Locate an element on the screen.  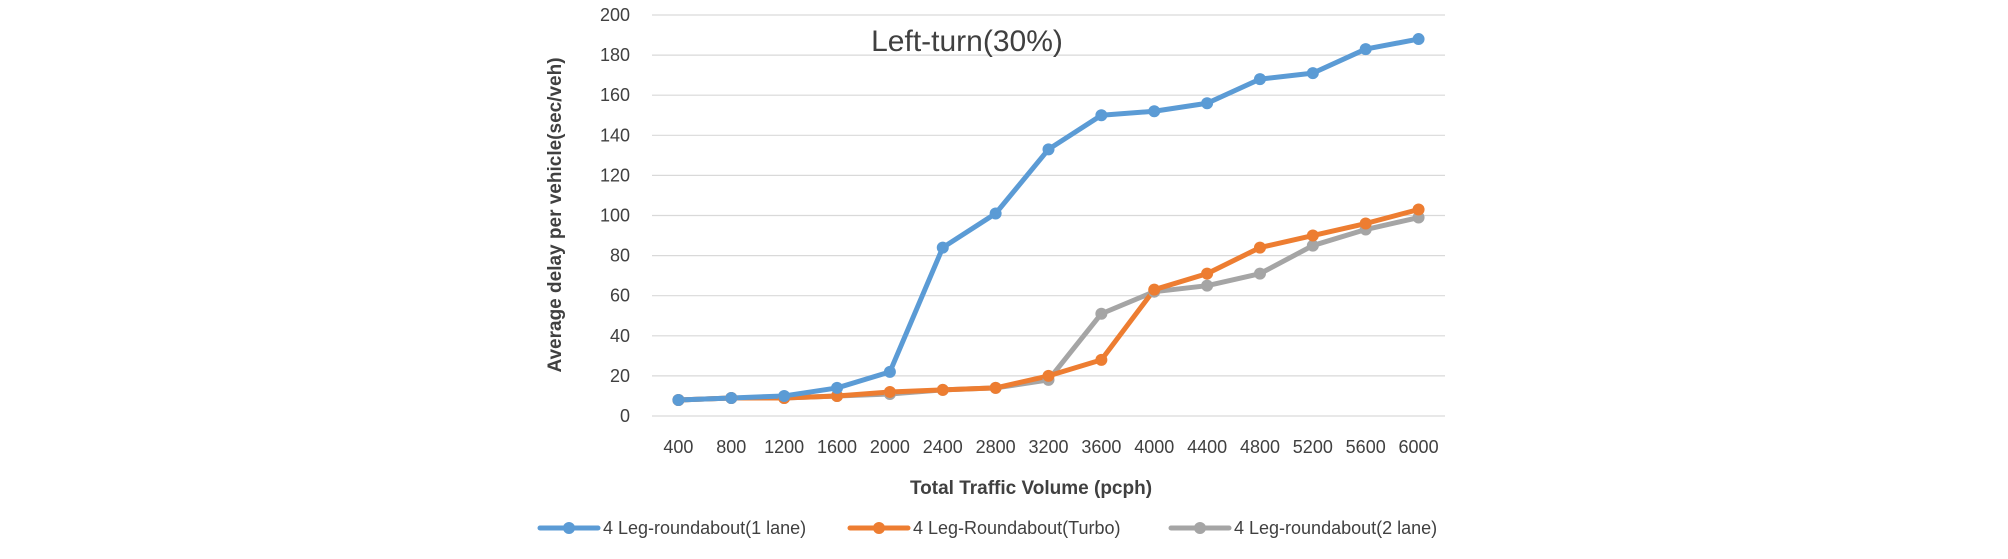
x-tick-label: 5600 is located at coordinates (1366, 447).